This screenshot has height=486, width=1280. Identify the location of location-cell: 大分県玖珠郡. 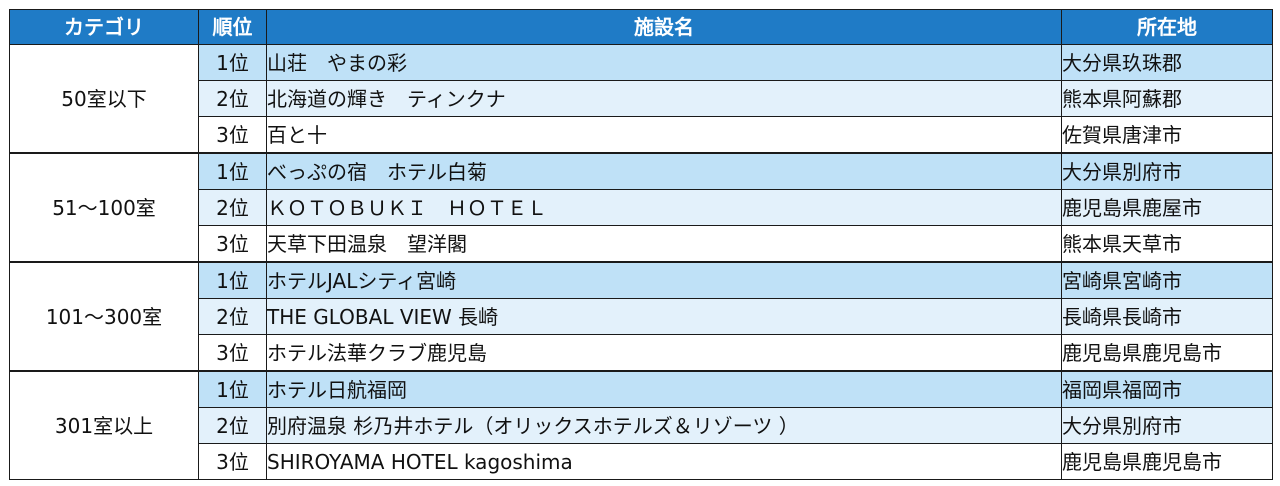
(1167, 62).